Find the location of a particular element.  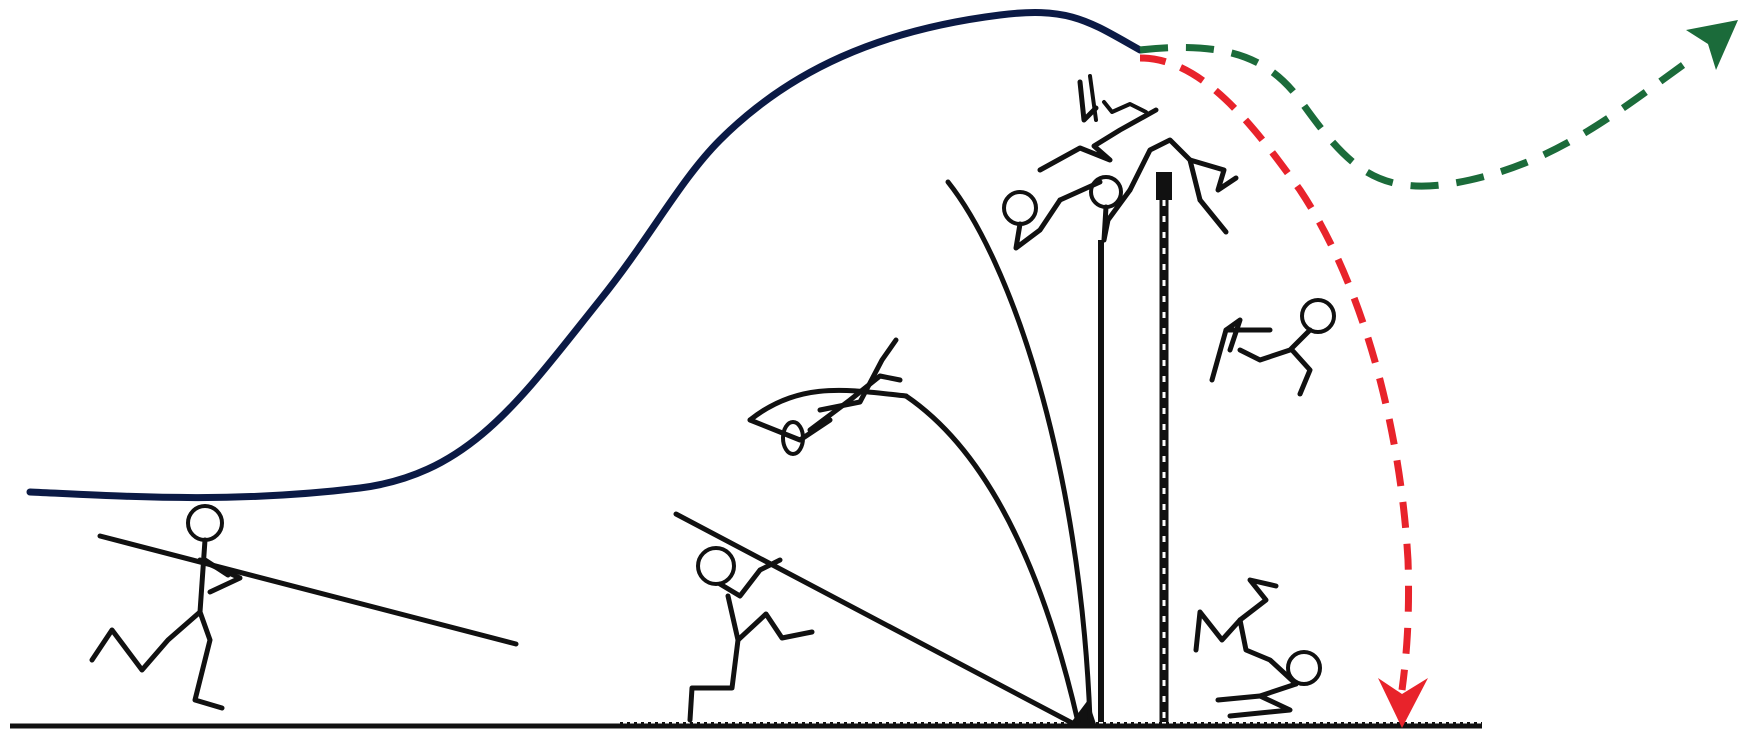

vaulter-takeoff is located at coordinates (914, 531).